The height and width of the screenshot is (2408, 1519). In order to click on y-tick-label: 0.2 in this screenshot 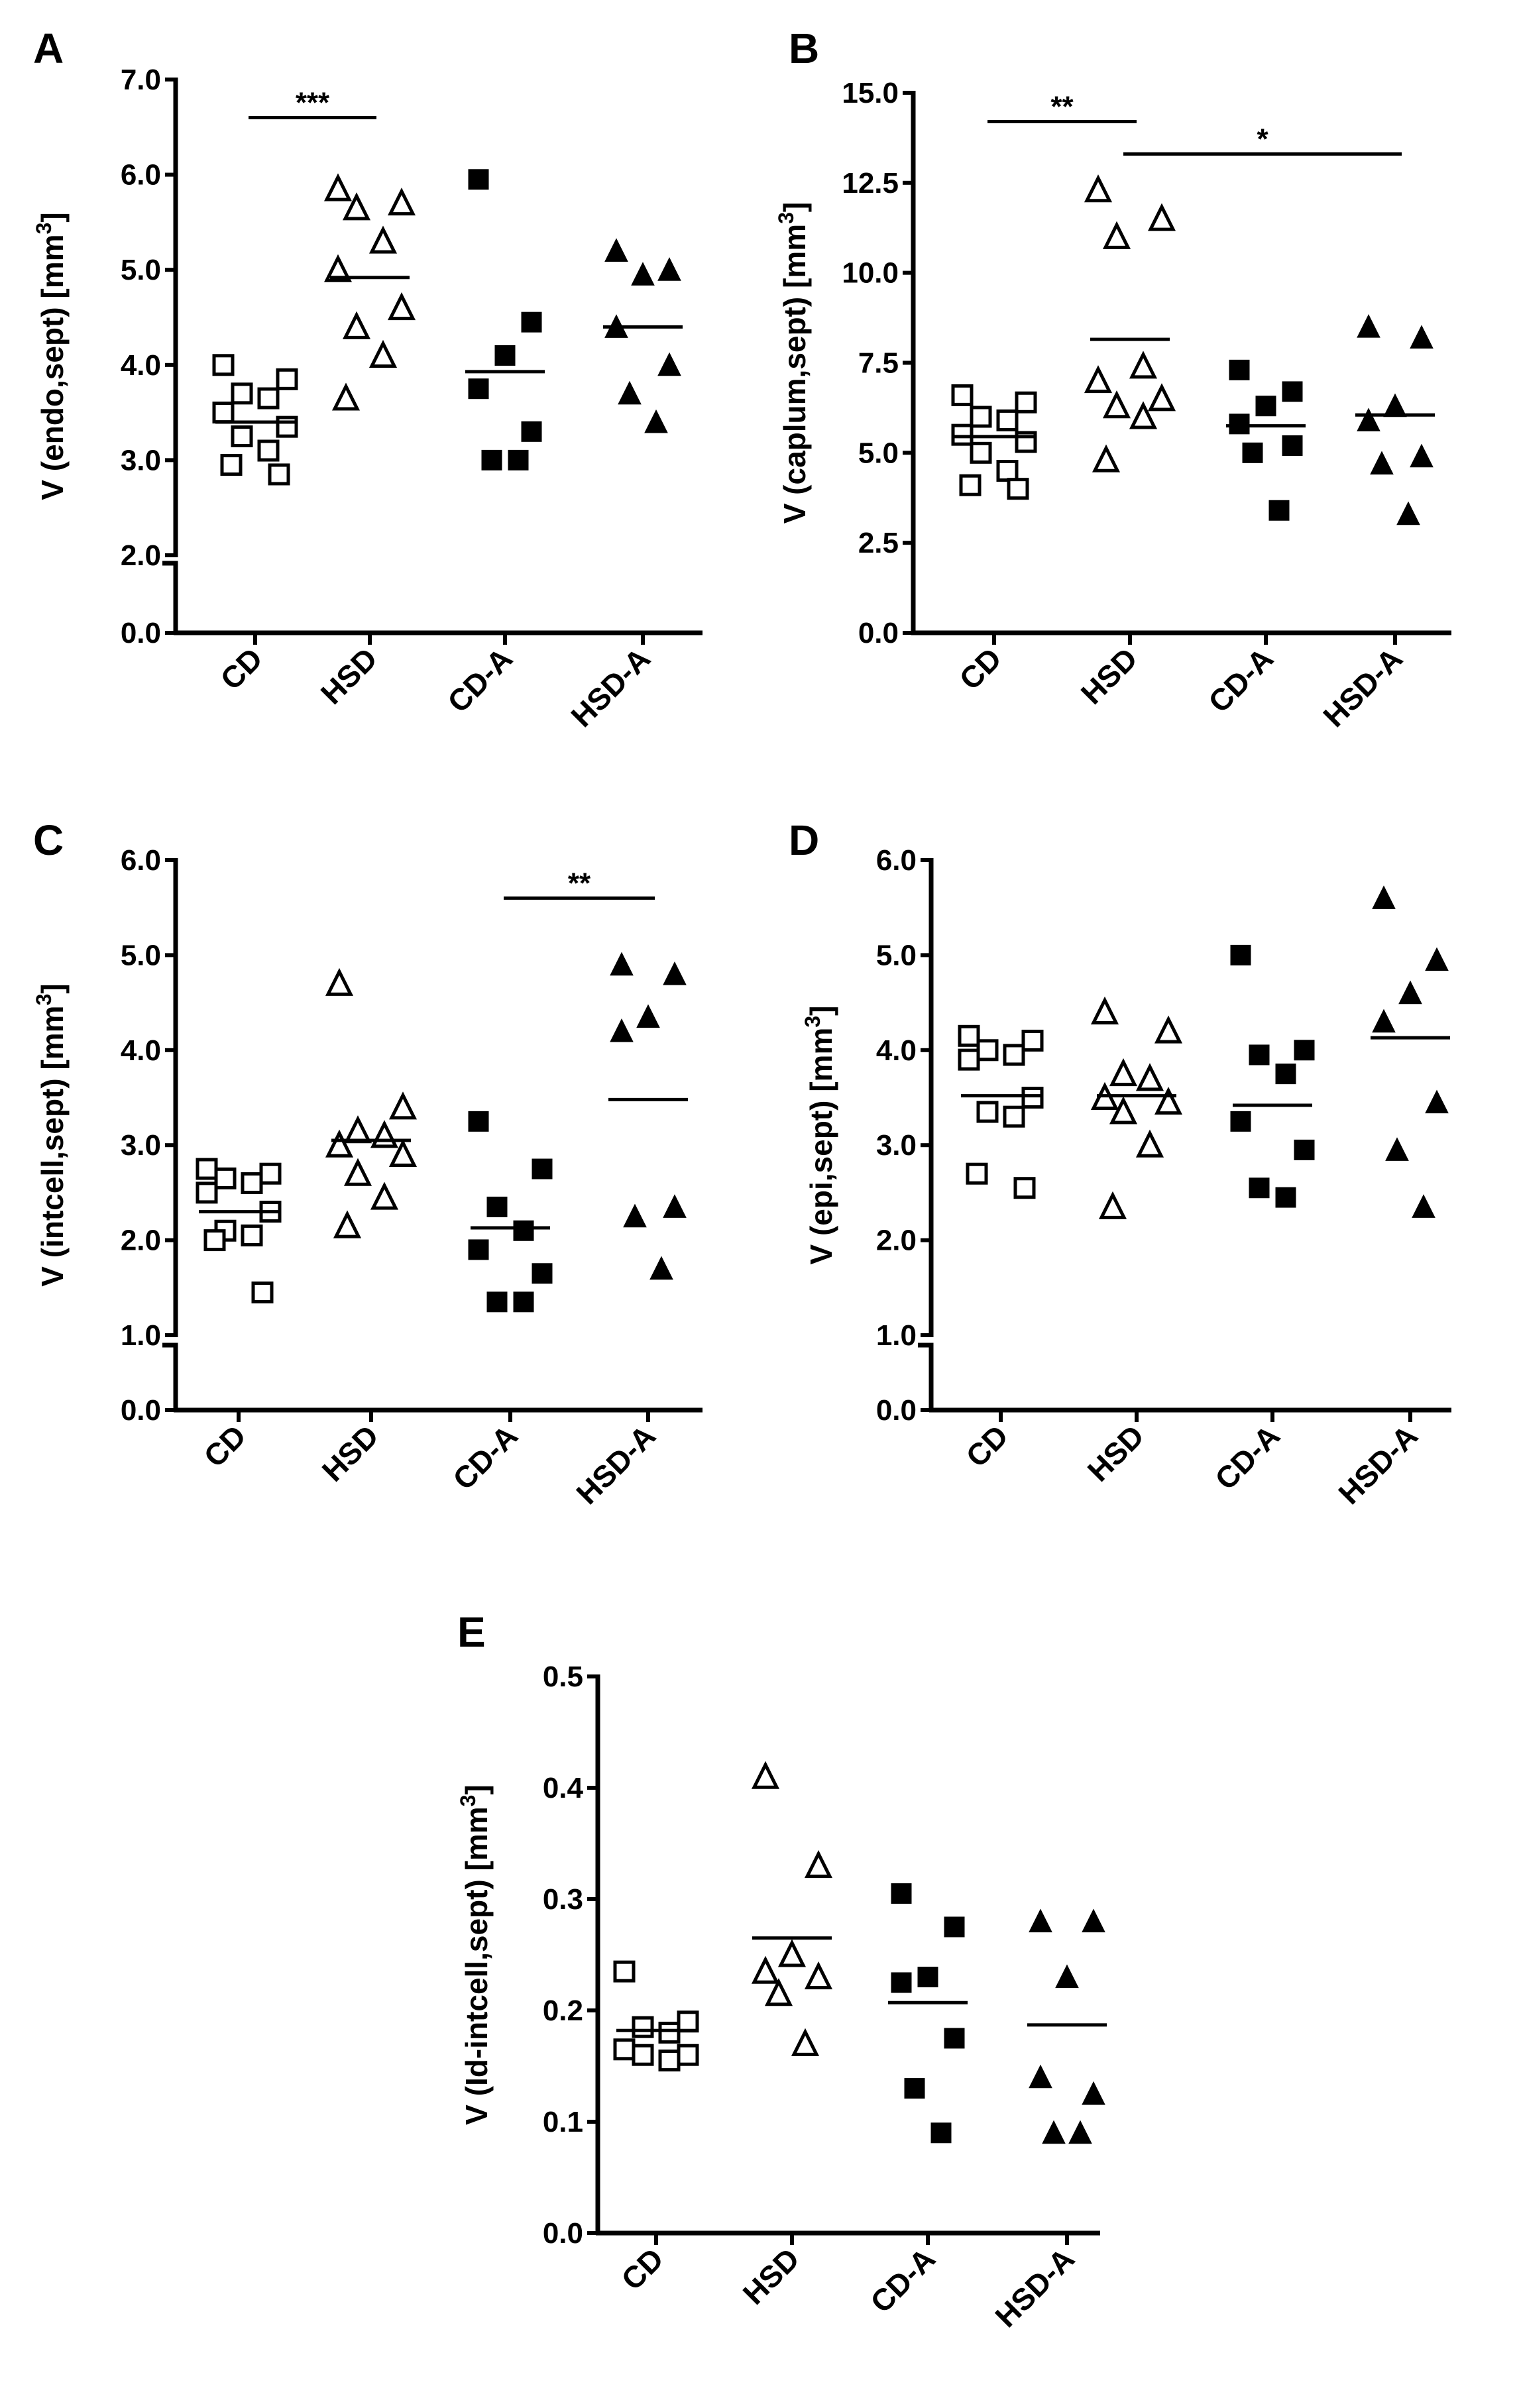, I will do `click(563, 2011)`.